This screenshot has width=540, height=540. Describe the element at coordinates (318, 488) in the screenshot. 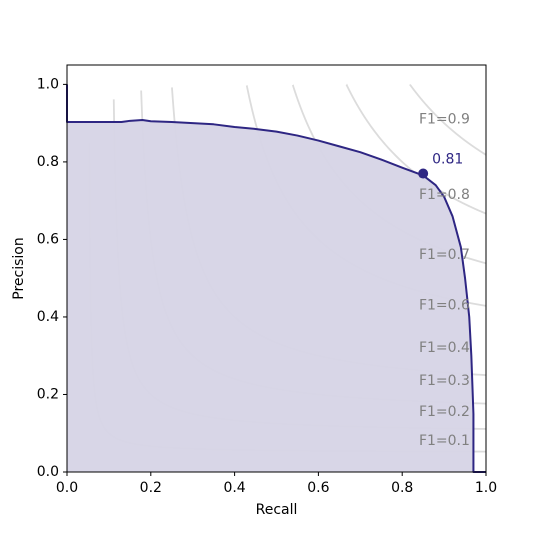

I see `x-tick-label: 0.6` at that location.